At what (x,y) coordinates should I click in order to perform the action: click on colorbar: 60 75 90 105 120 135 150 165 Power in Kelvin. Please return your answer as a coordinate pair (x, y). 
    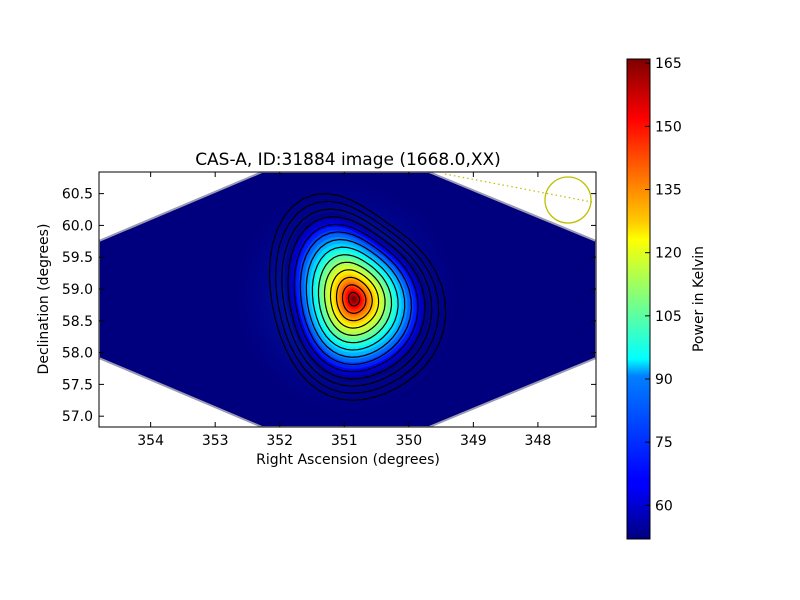
    Looking at the image, I should click on (666, 298).